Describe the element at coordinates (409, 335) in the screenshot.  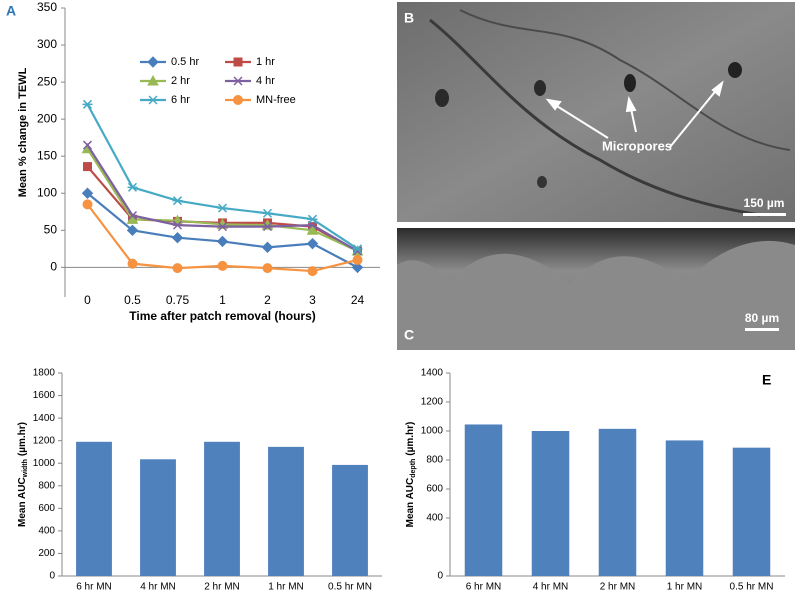
I see `panel-label: C` at that location.